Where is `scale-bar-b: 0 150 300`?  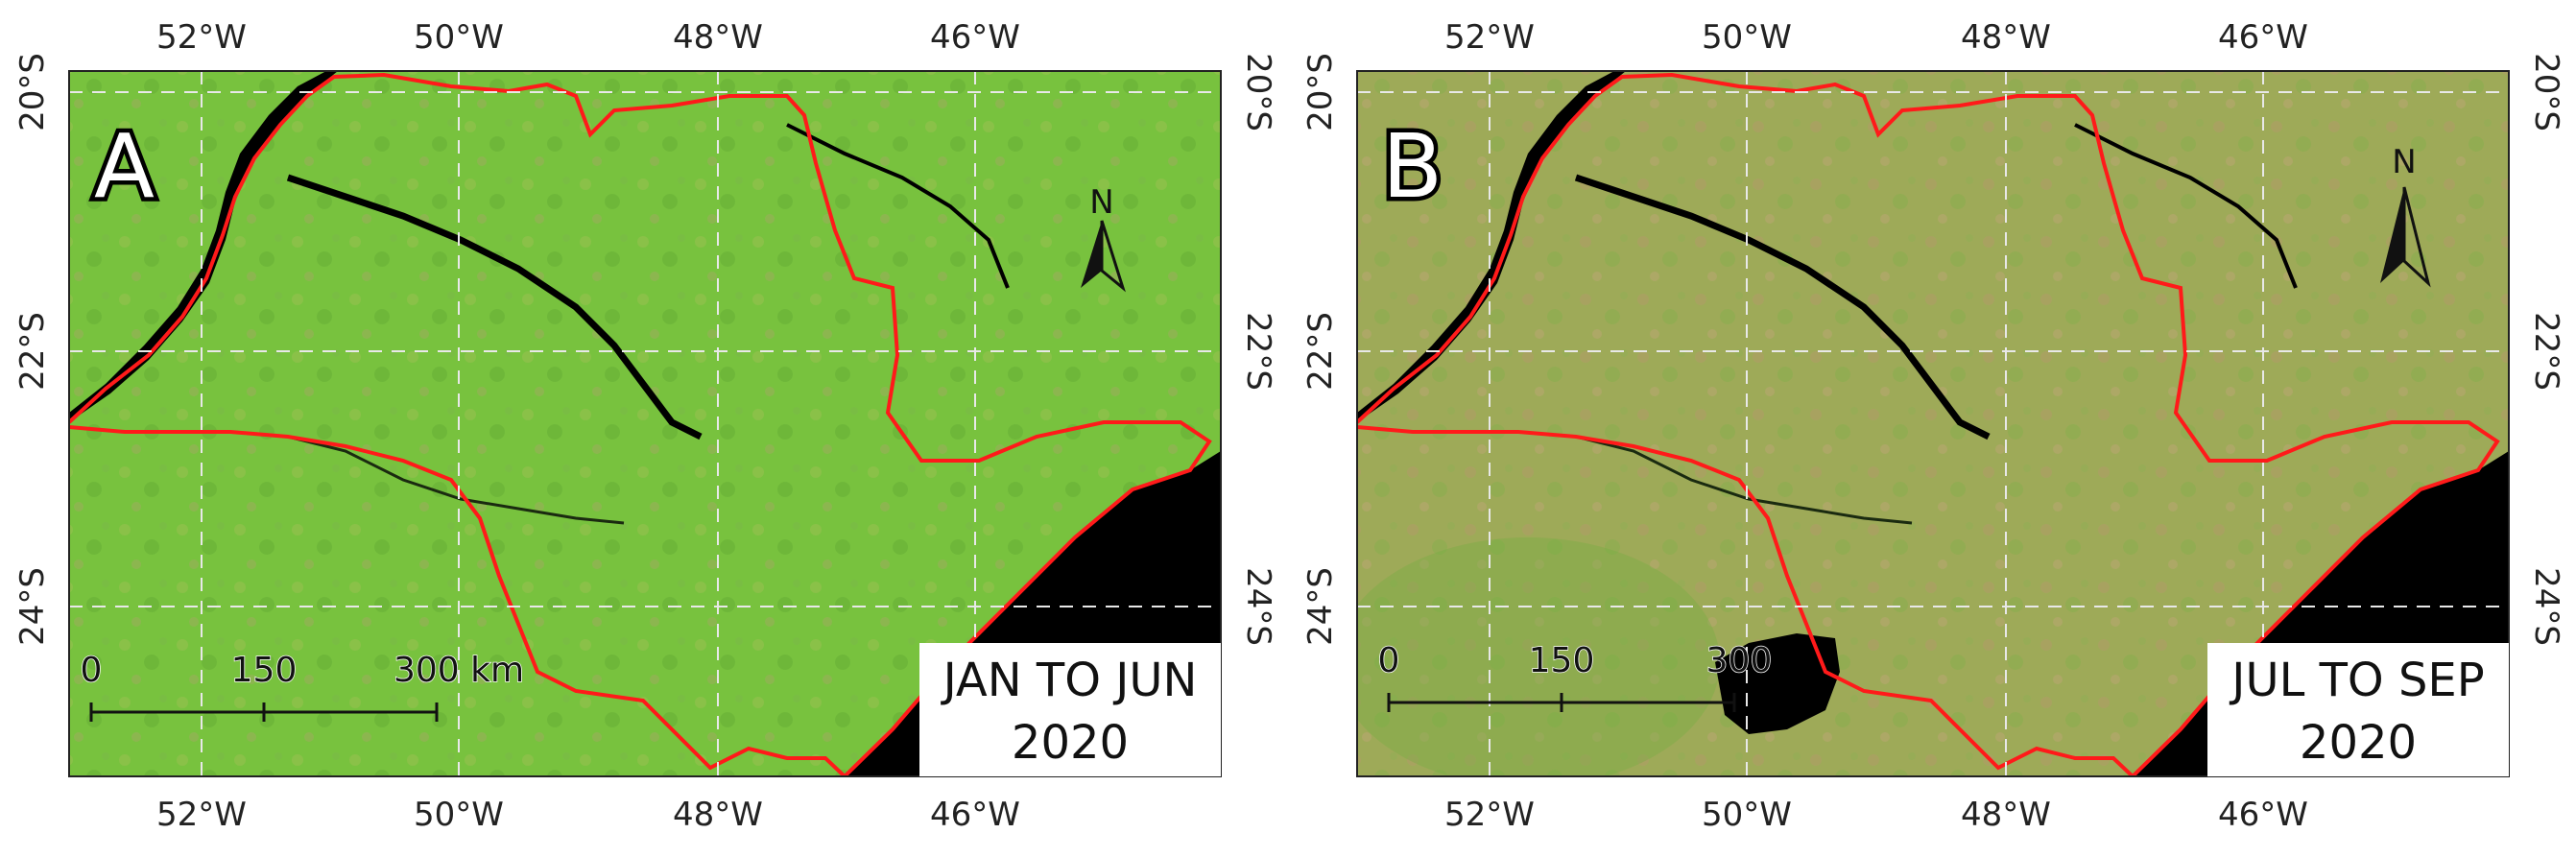
scale-bar-b: 0 150 300 is located at coordinates (1575, 676).